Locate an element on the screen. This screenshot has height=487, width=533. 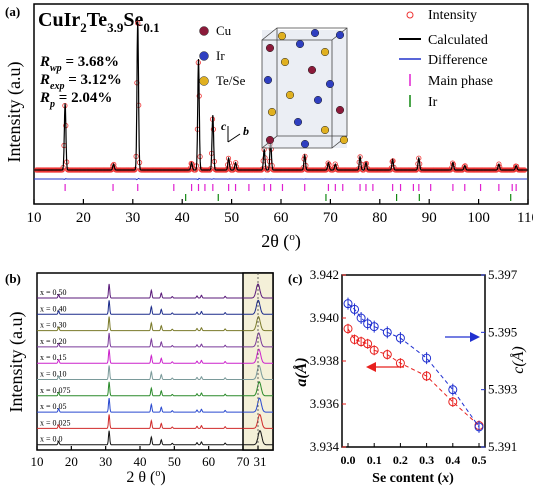
y-tick-label-left: 3.934 is located at coordinates (325, 446).